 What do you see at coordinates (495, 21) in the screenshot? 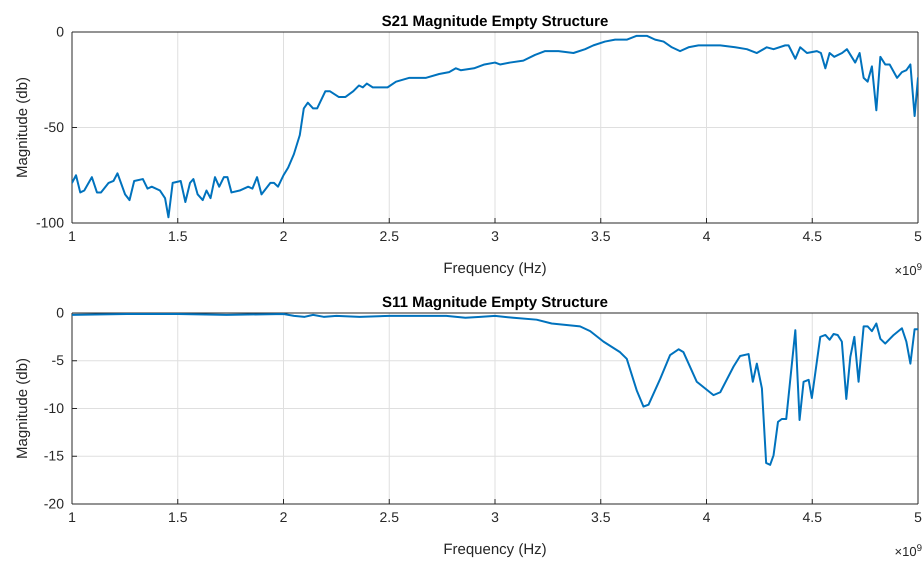
I see `chart-title: S21 Magnitude Empty Structure` at bounding box center [495, 21].